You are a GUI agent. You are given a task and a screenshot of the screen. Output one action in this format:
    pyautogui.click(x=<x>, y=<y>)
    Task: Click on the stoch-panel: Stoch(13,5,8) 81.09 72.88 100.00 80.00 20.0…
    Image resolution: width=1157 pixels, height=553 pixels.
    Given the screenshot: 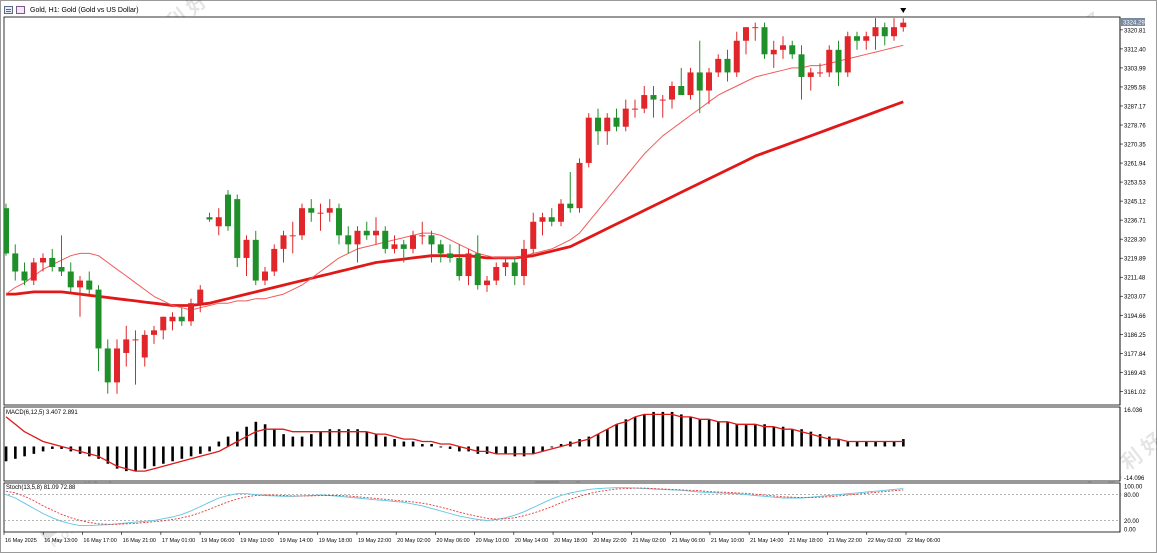 What is the action you would take?
    pyautogui.click(x=573, y=508)
    